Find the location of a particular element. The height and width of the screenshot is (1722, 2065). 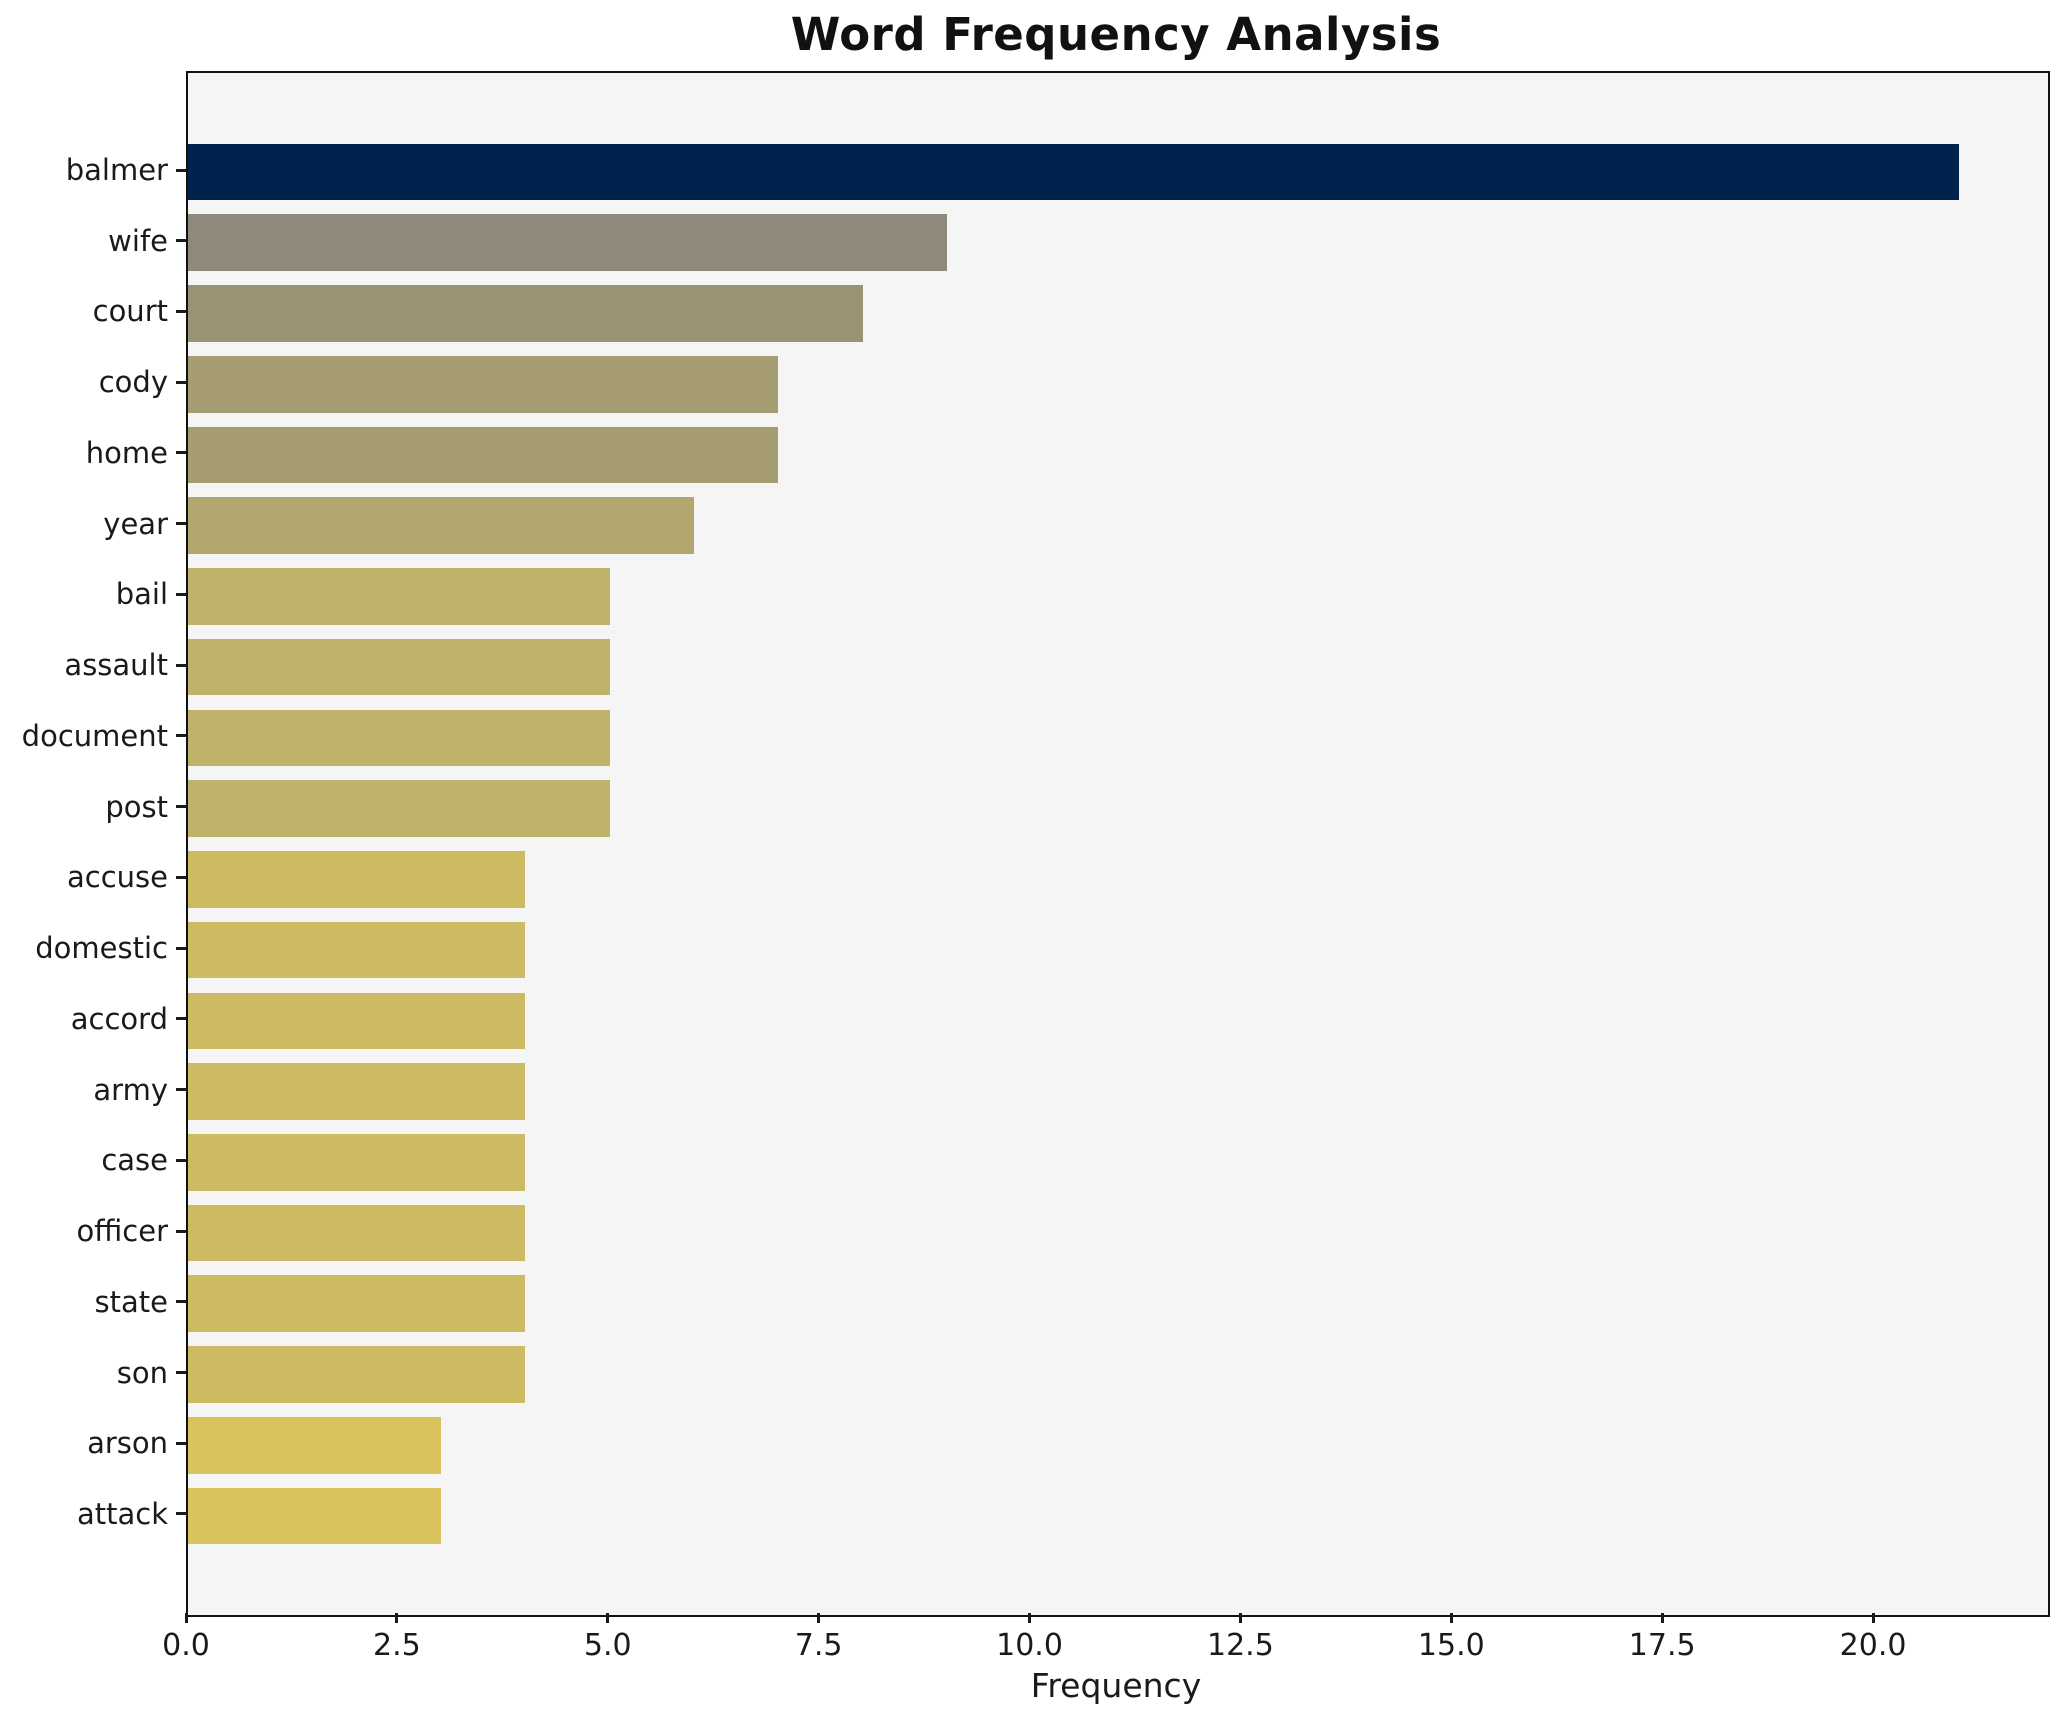

y-tick-label-arson: arson is located at coordinates (127, 1443).